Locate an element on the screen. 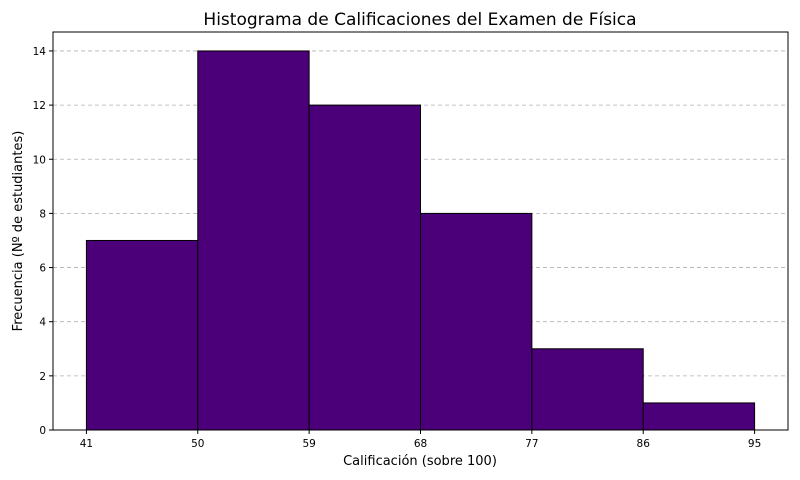 The image size is (800, 480). y-tick-label: 10 is located at coordinates (39, 160).